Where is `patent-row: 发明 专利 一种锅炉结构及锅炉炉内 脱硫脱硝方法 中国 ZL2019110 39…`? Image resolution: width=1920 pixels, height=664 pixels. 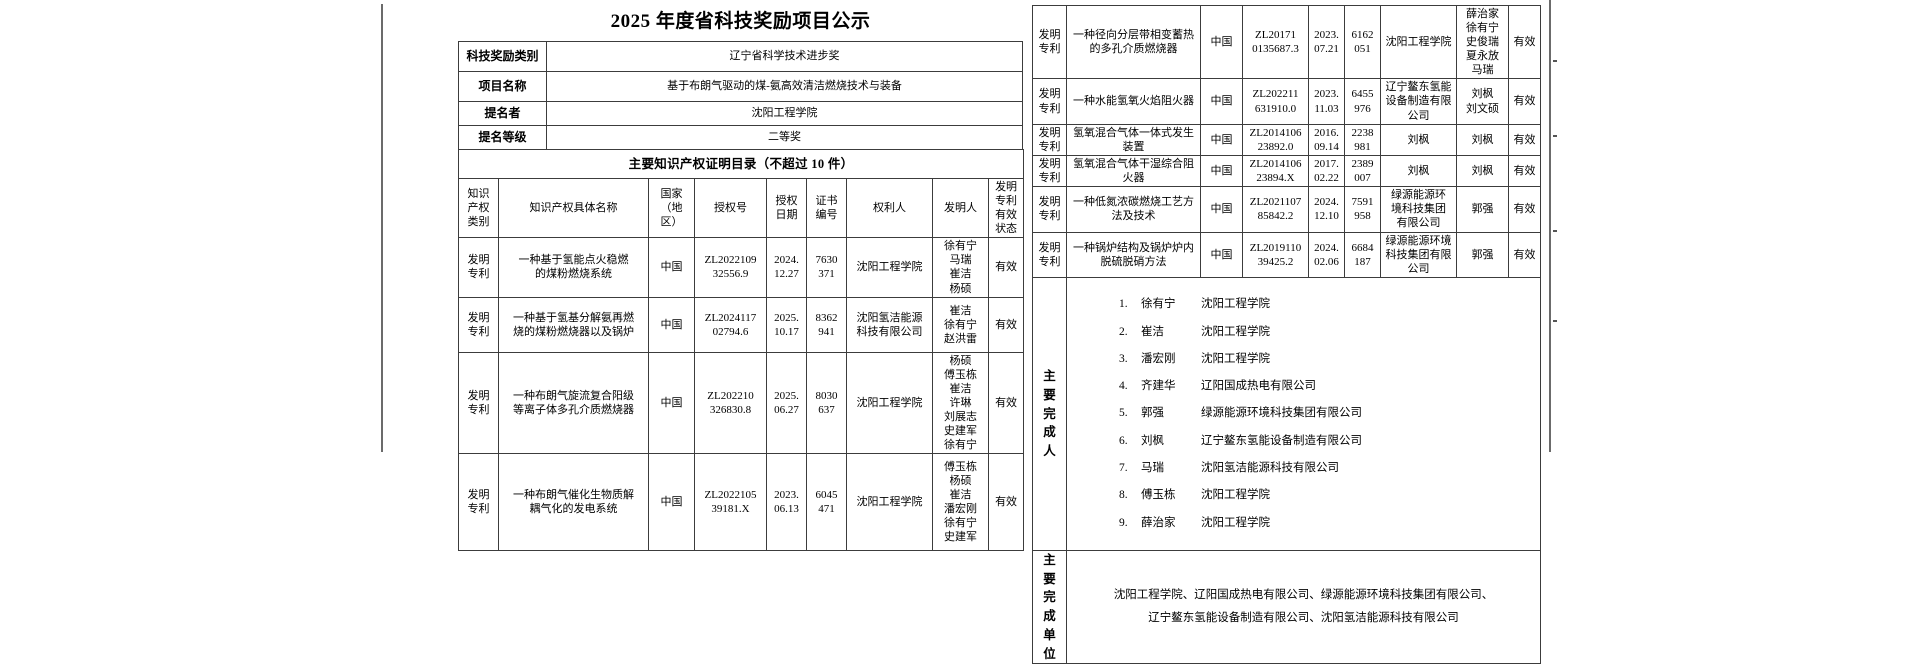
patent-row: 发明 专利 一种锅炉结构及锅炉炉内 脱硫脱硝方法 中国 ZL2019110 39… is located at coordinates (1286, 255).